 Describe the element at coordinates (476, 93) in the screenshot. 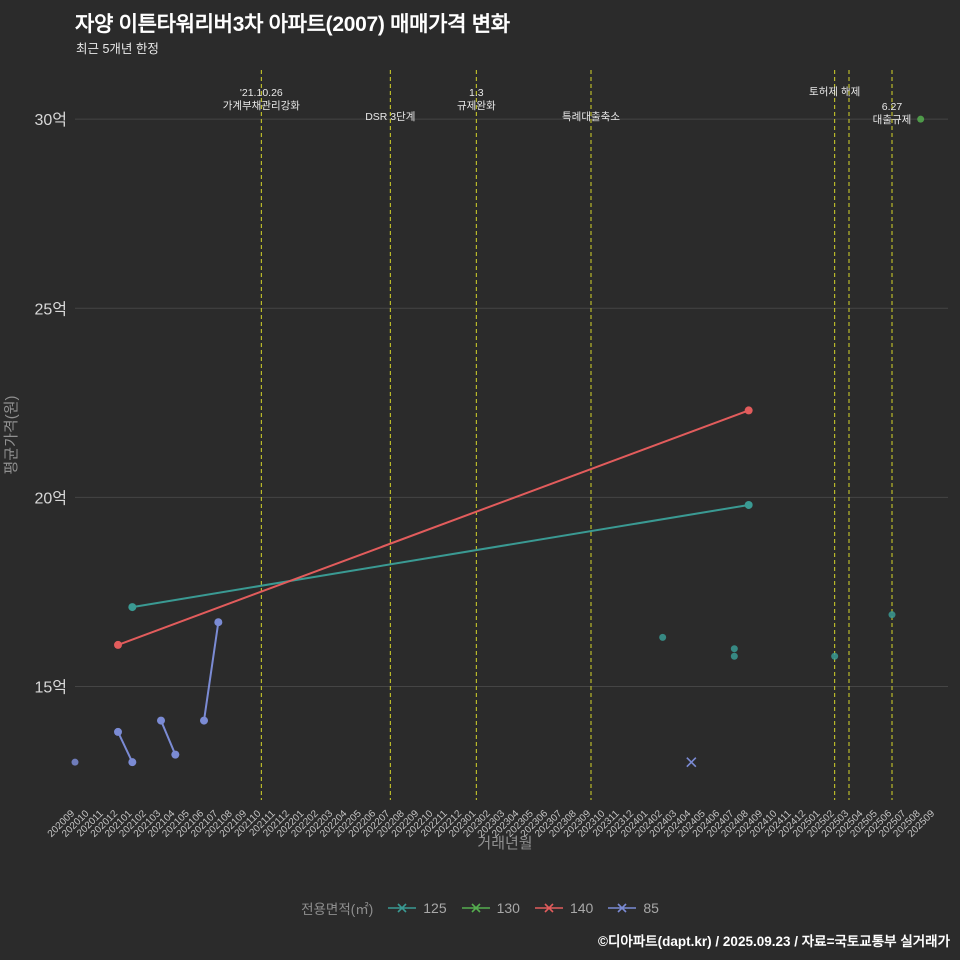

I see `event-label: 1.3` at that location.